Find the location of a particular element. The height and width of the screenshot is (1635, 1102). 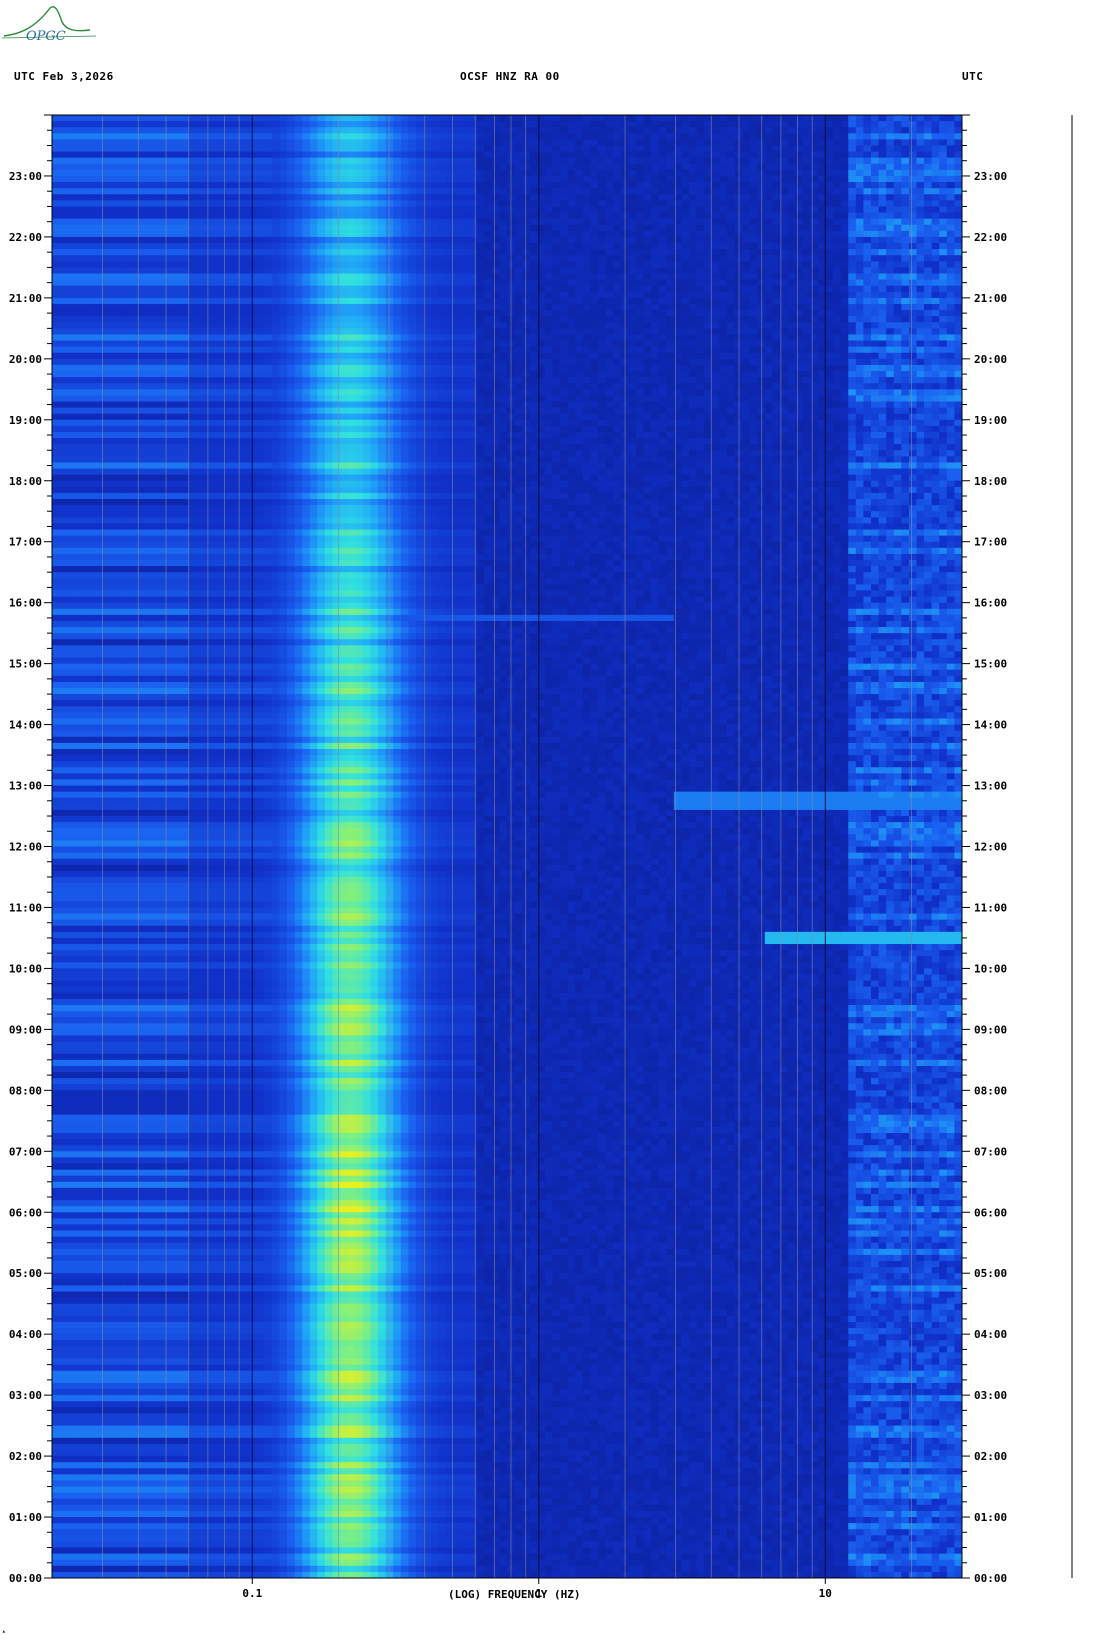

y-tick-label-right: 01:00 is located at coordinates (990, 1517).